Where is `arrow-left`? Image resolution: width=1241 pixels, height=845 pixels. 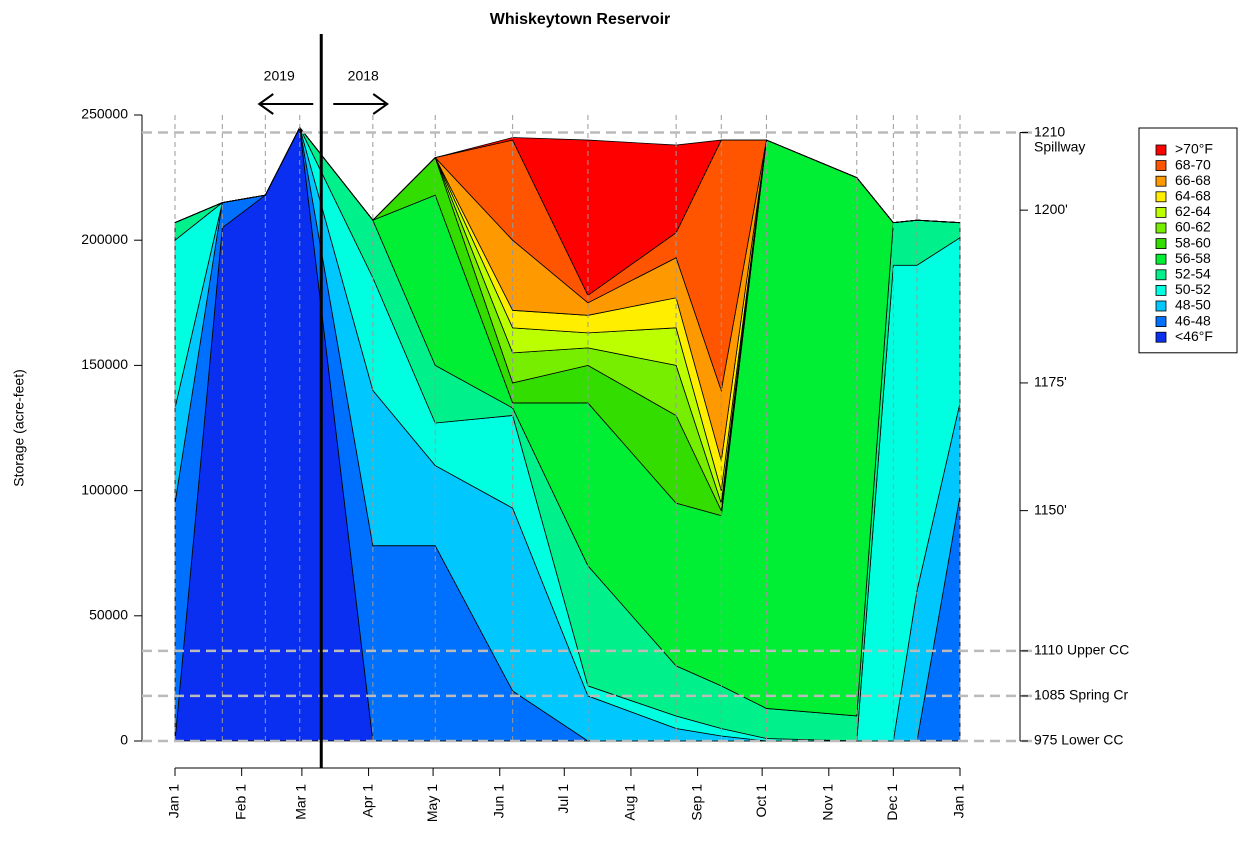 arrow-left is located at coordinates (285, 104).